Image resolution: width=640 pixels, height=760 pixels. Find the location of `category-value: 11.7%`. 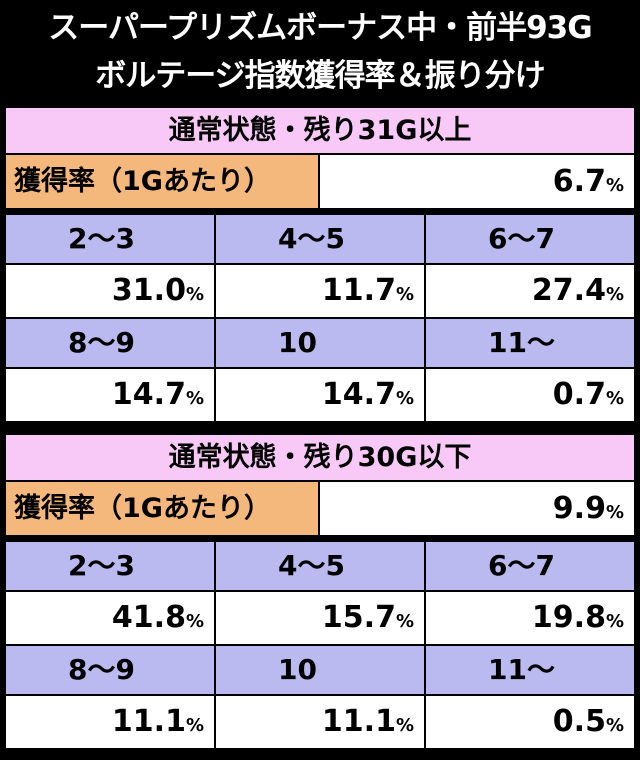

category-value: 11.7% is located at coordinates (320, 291).